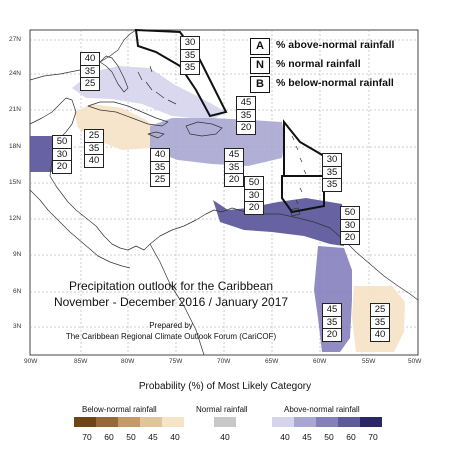 Image resolution: width=450 pixels, height=450 pixels. I want to click on legend-below-value: 40, so click(175, 437).